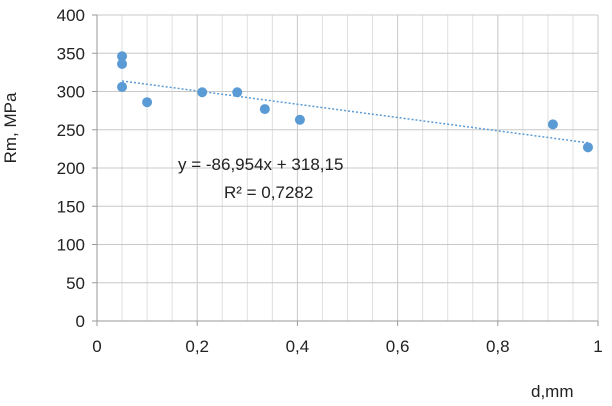 The image size is (612, 406). I want to click on y-tick-label: 400, so click(71, 15).